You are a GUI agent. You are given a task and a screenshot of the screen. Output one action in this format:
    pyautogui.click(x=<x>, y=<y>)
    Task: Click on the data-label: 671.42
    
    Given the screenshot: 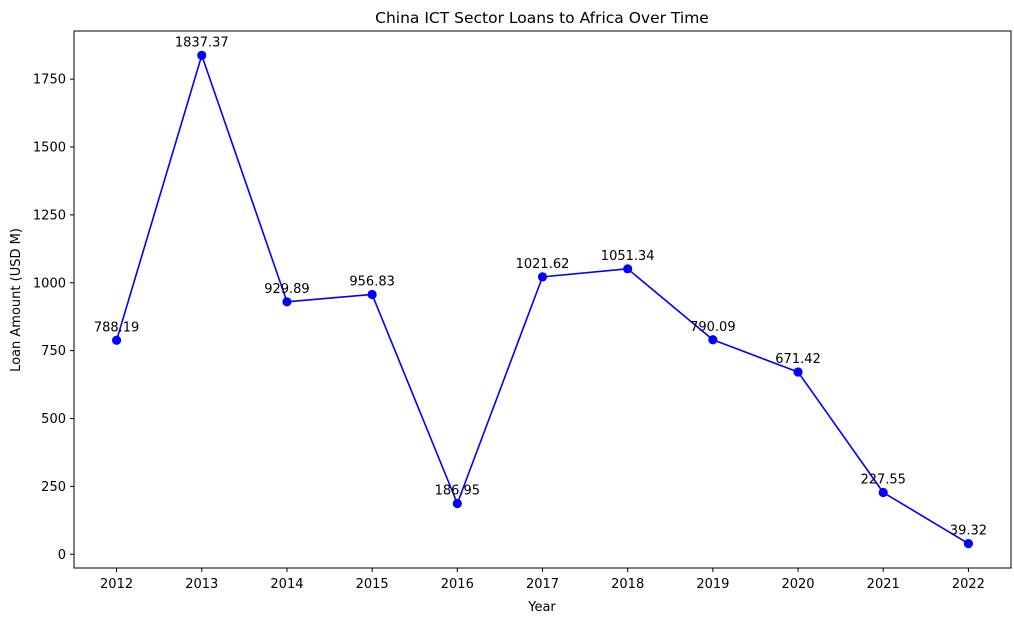 What is the action you would take?
    pyautogui.click(x=798, y=359)
    